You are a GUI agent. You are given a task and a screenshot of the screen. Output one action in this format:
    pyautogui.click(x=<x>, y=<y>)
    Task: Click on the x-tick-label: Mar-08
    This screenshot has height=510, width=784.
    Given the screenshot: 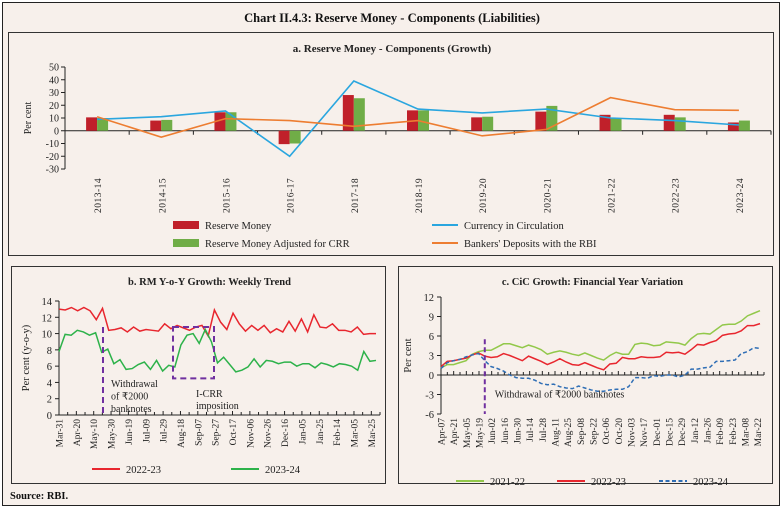 What is the action you would take?
    pyautogui.click(x=747, y=432)
    